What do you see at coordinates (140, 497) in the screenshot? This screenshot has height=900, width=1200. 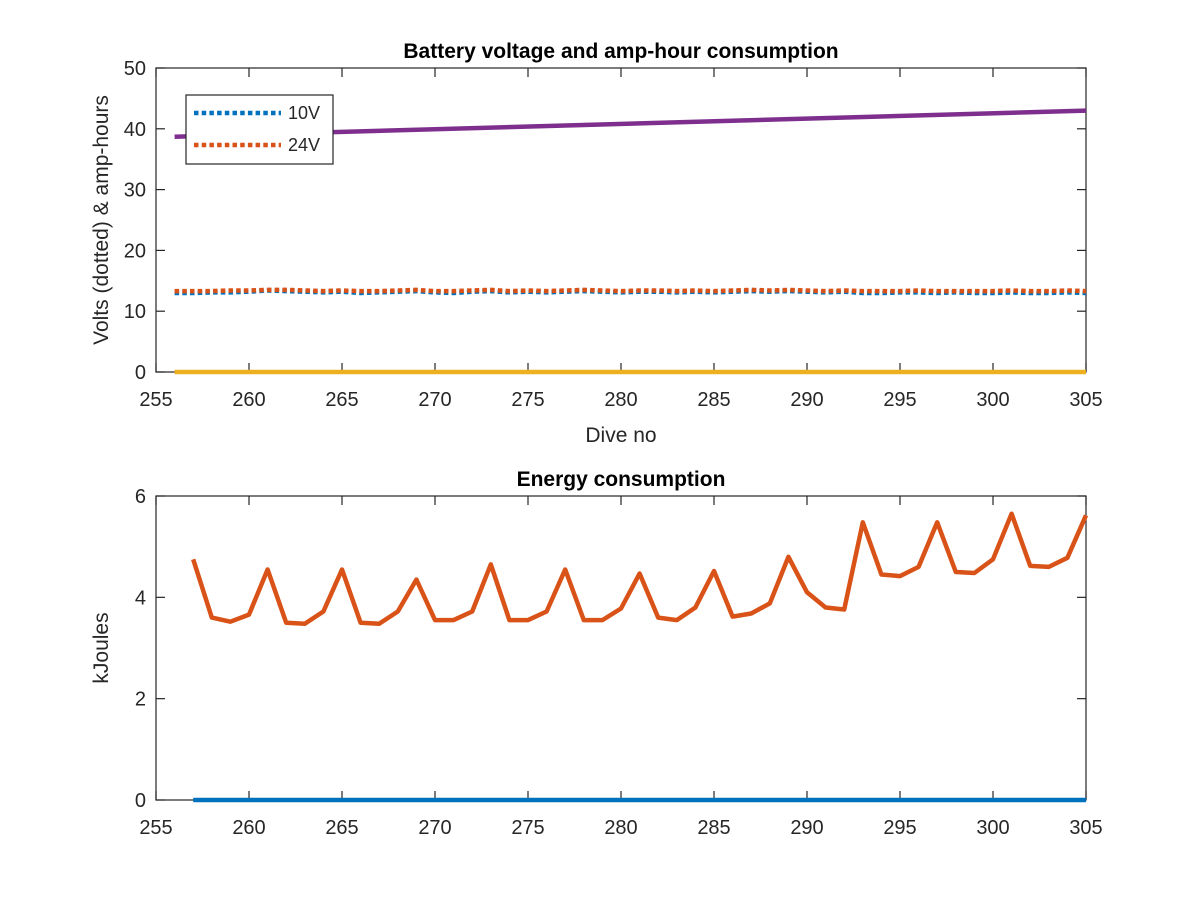 I see `y-tick-label: 6` at bounding box center [140, 497].